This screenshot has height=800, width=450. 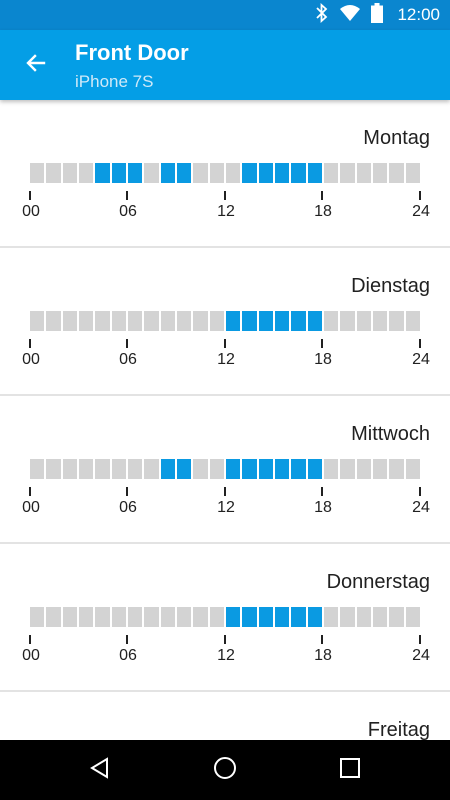 What do you see at coordinates (225, 716) in the screenshot?
I see `day-schedule-card: Freitag0006121824` at bounding box center [225, 716].